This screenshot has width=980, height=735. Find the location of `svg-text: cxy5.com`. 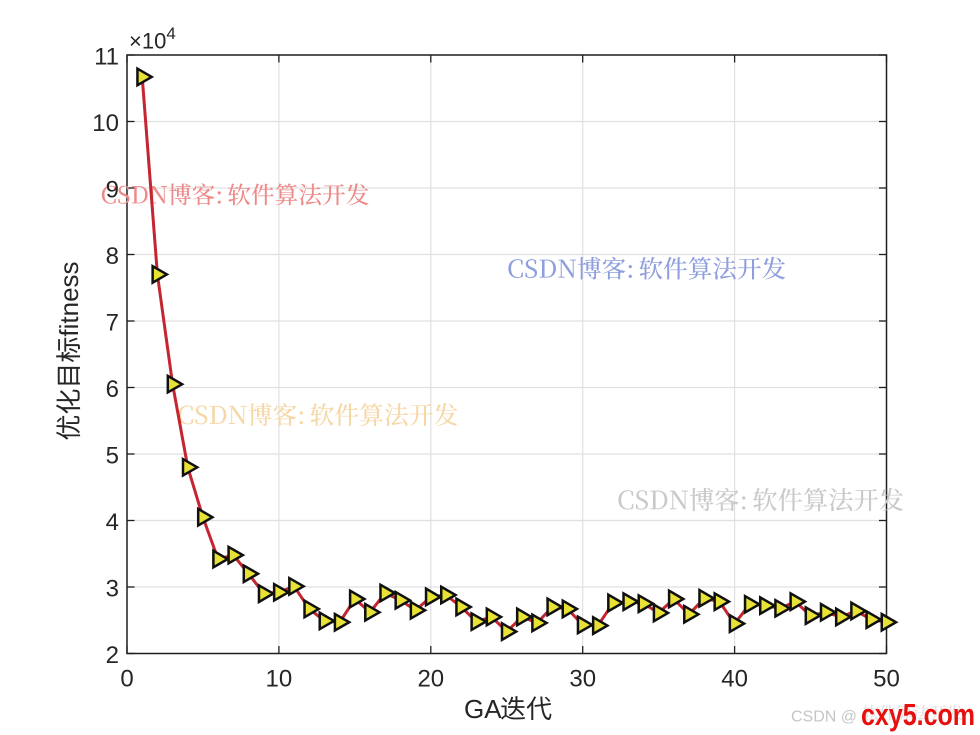

svg-text: cxy5.com is located at coordinates (918, 714).